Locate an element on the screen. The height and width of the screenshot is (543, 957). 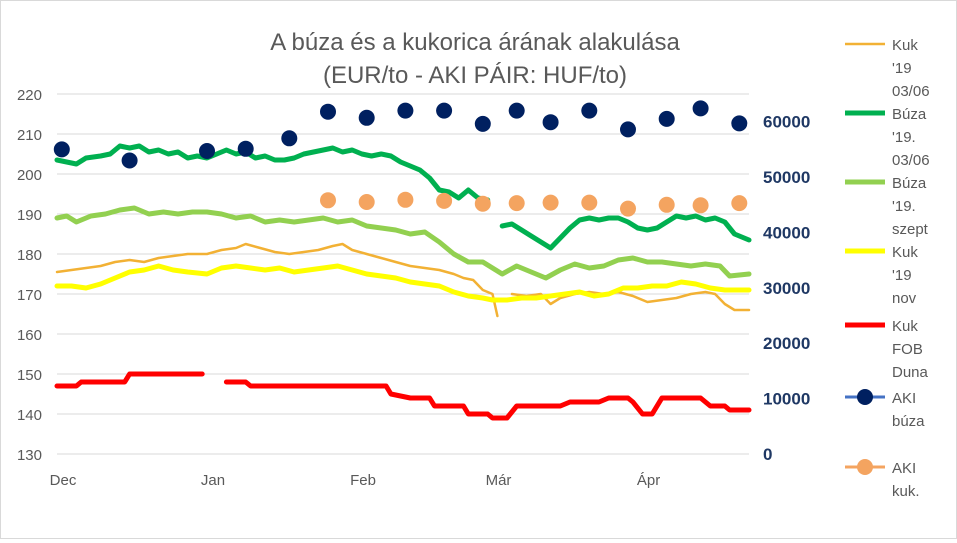
right-axis-labels: 0 10000 20000 30000 40000 50000 60000 is located at coordinates (786, 288).